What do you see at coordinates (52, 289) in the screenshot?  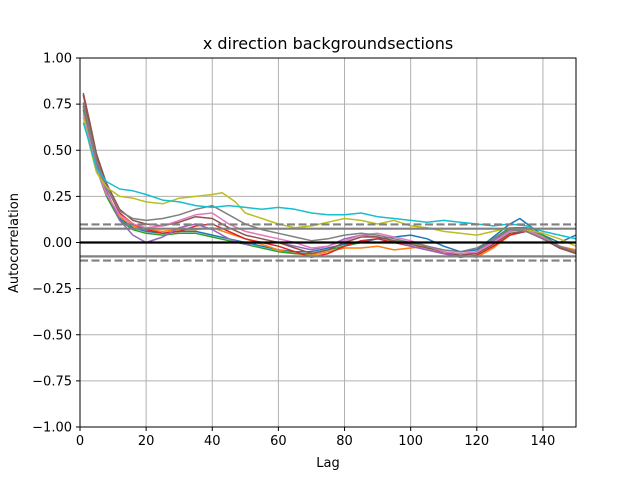 I see `y-tick-label-3: −0.25` at bounding box center [52, 289].